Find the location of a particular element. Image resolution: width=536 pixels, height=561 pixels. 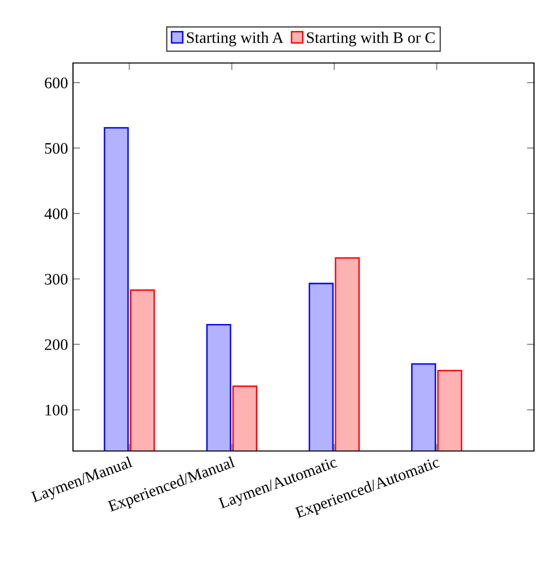

y-tick-label: 500 is located at coordinates (56, 148).